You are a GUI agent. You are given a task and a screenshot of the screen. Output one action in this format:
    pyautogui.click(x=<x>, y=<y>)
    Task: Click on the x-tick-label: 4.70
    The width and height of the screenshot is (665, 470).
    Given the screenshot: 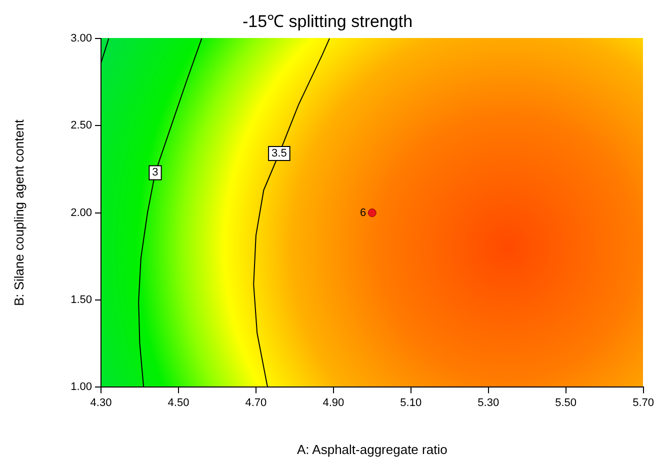 What is the action you would take?
    pyautogui.click(x=256, y=402)
    